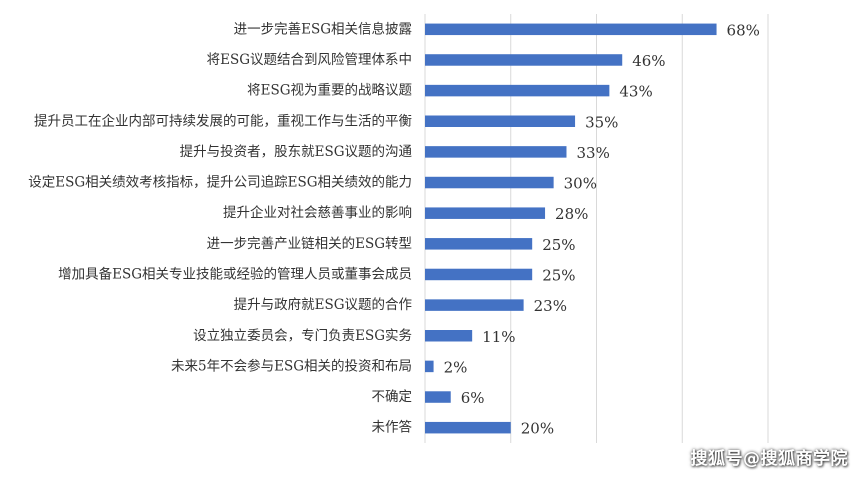 Image resolution: width=866 pixels, height=477 pixels. I want to click on category-label: 将ESG议题结合到风险管理体系中, so click(309, 60).